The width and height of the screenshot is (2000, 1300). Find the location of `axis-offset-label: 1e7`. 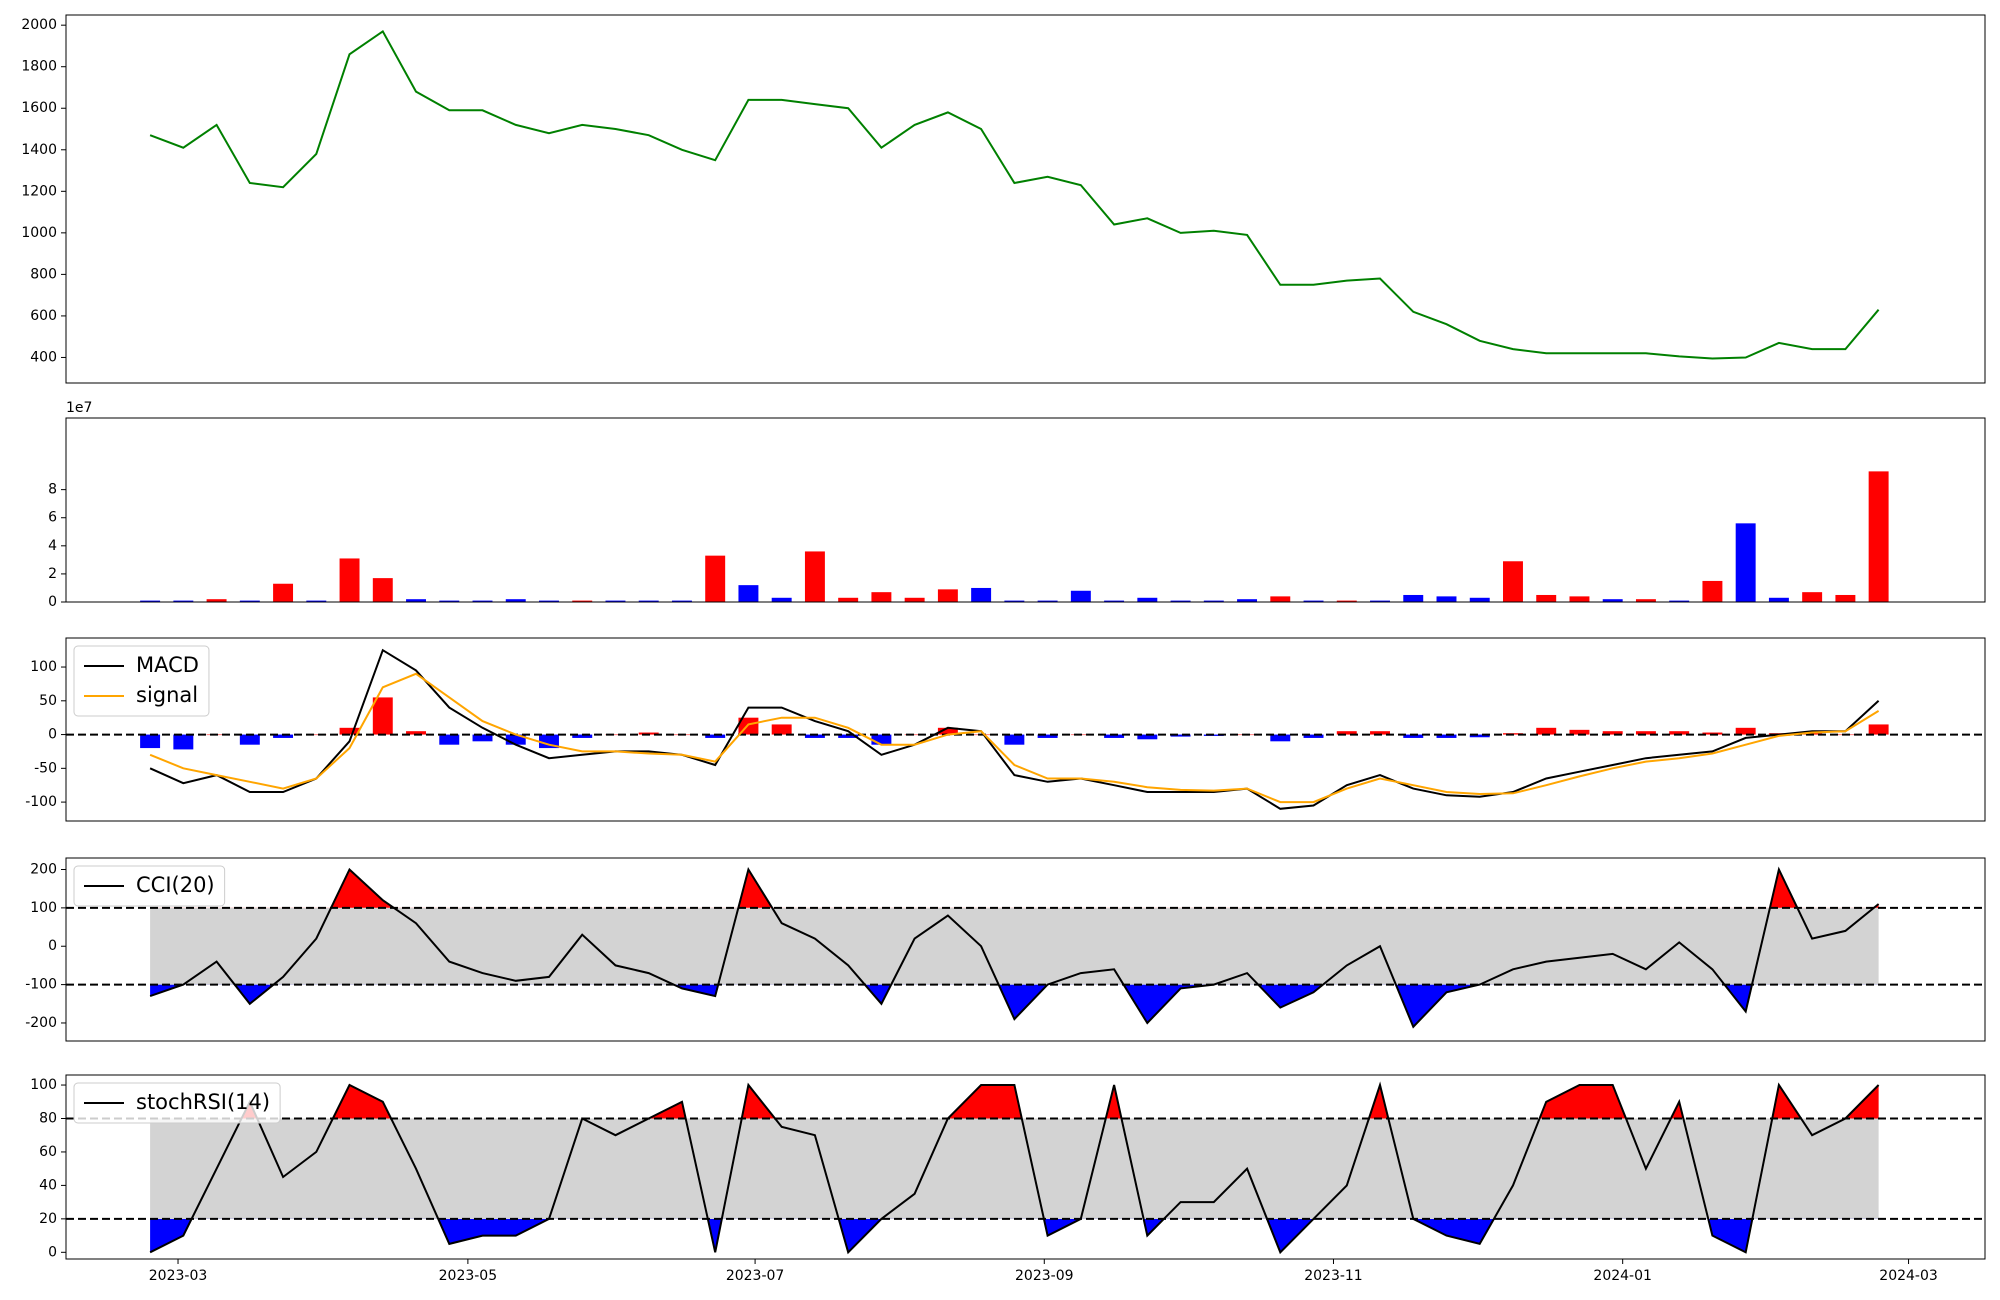

axis-offset-label: 1e7 is located at coordinates (79, 408).